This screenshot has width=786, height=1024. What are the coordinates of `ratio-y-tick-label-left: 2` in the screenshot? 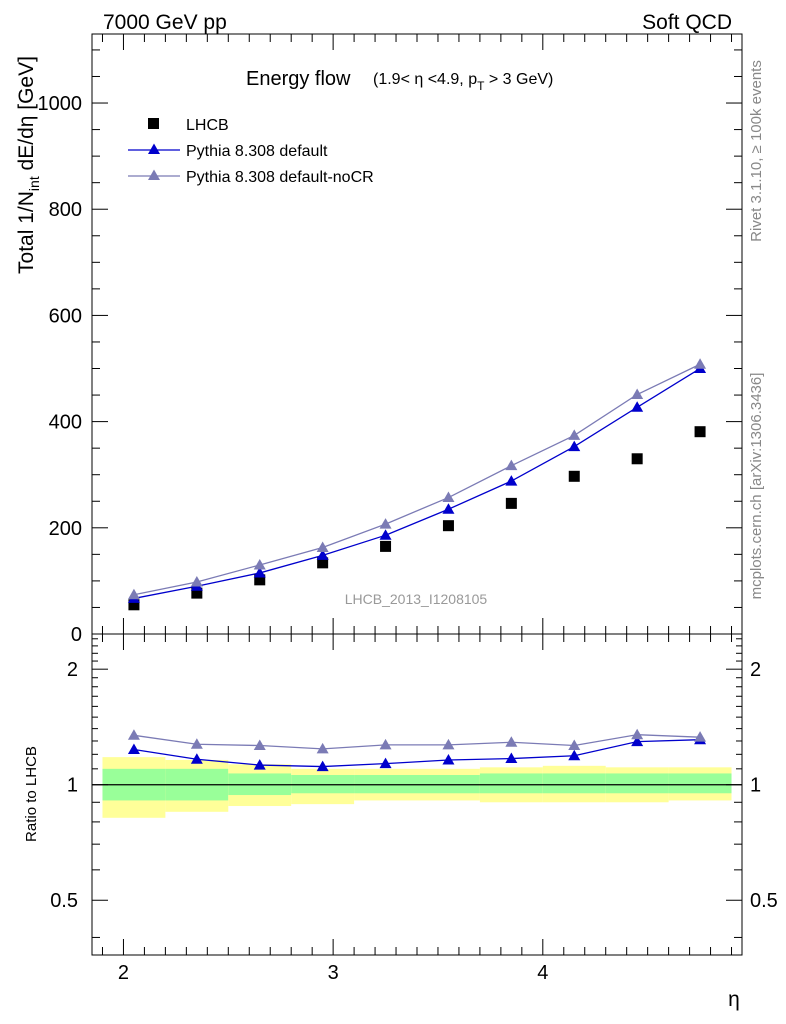 It's located at (72, 670).